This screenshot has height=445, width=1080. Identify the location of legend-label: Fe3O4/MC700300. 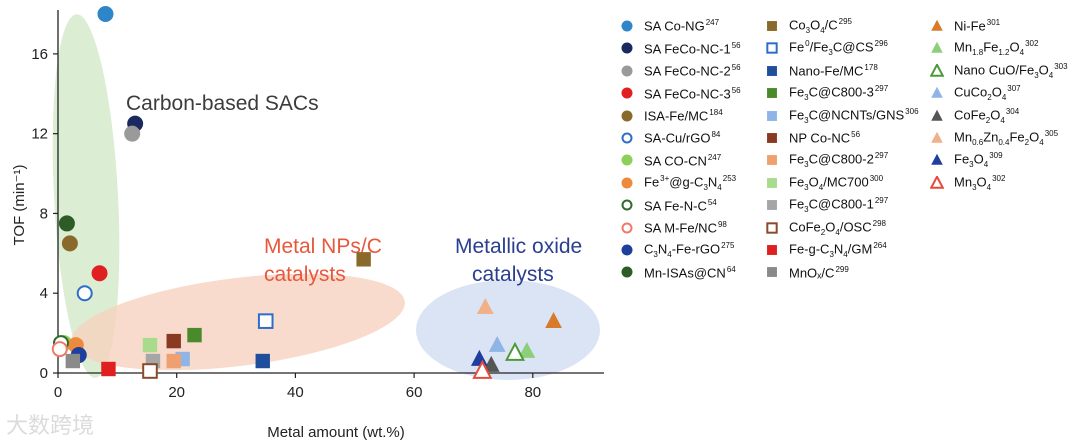
(836, 182).